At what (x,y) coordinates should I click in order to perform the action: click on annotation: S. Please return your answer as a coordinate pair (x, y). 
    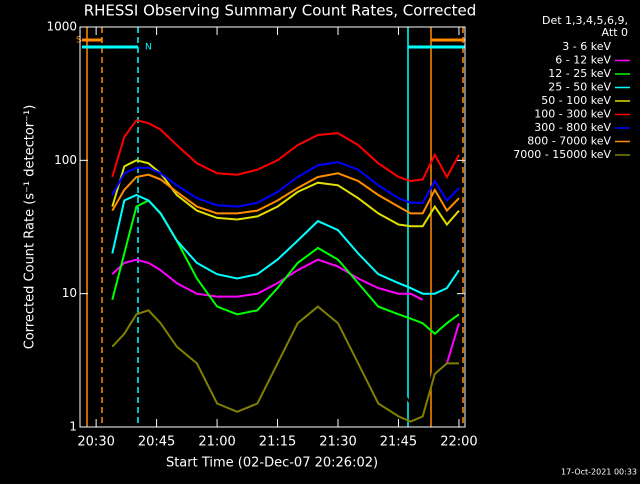
    Looking at the image, I should click on (79, 41).